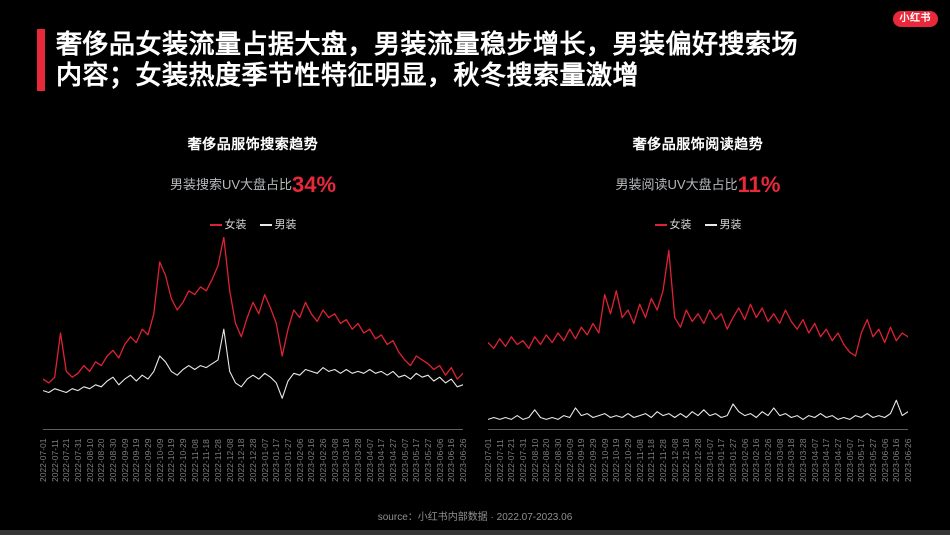  Describe the element at coordinates (215, 225) in the screenshot. I see `legend-dash-women` at that location.